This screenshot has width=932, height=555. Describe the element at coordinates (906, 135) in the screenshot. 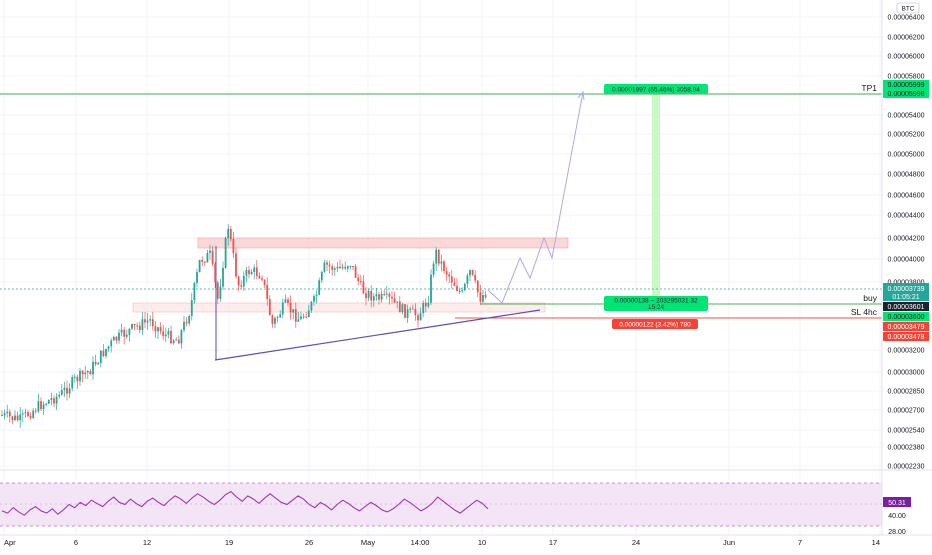

I see `price-tick-label: 0.00005200` at that location.